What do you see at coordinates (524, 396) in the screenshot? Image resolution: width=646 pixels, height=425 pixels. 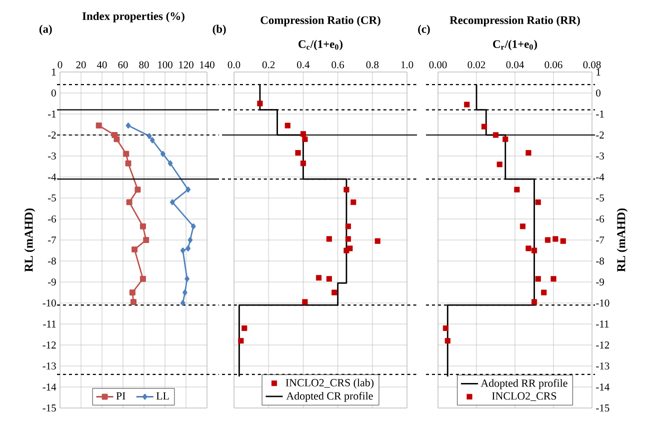 I see `legend-label: INCLO2_CRS` at bounding box center [524, 396].